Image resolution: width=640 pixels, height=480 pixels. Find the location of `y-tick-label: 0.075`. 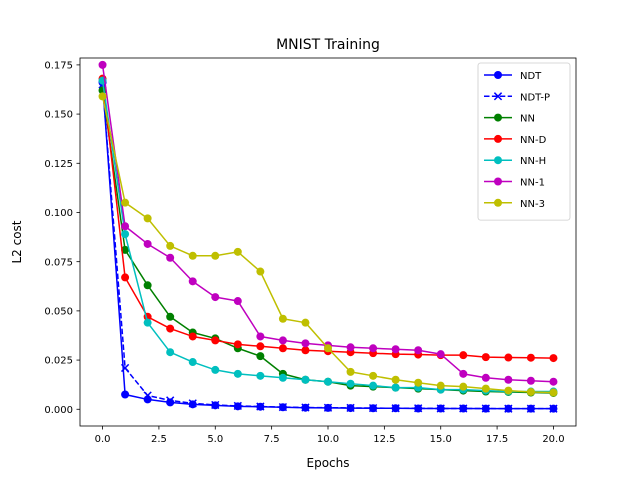

y-tick-label: 0.075 is located at coordinates (58, 262).